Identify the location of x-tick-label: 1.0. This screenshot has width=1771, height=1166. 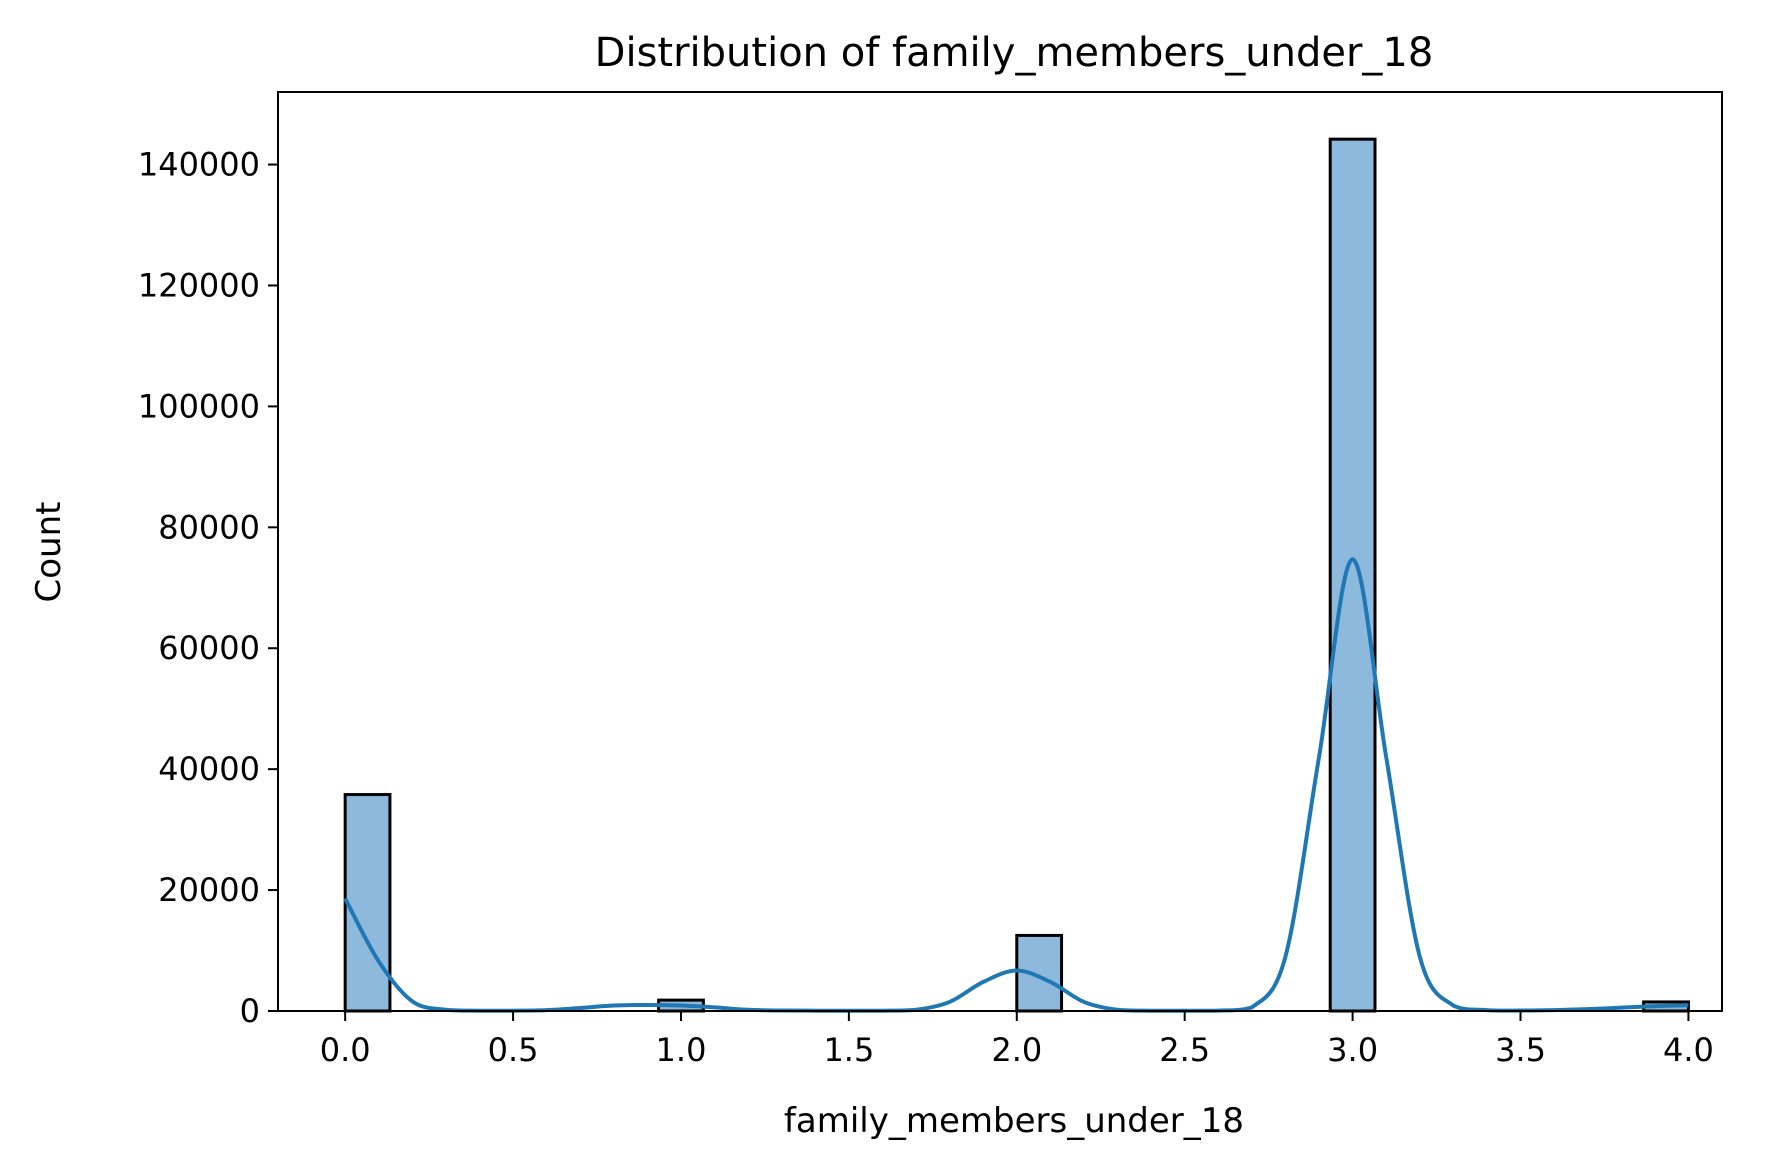
(681, 1050).